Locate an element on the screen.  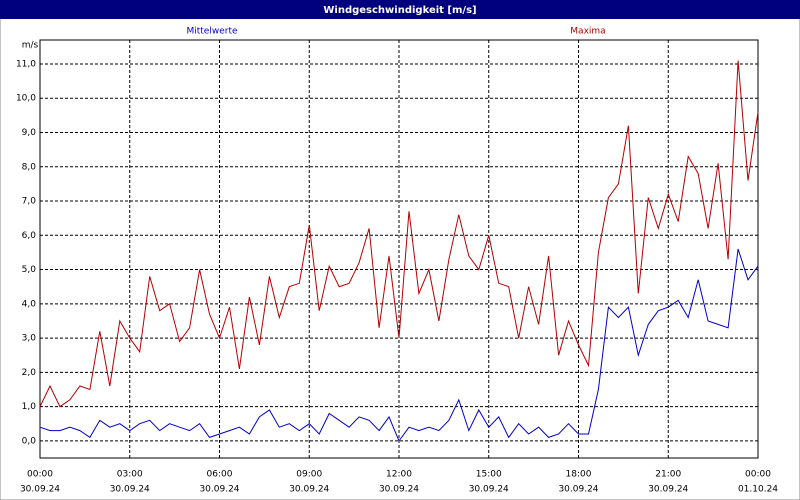
x-tick-label: 15:00 is located at coordinates (489, 475).